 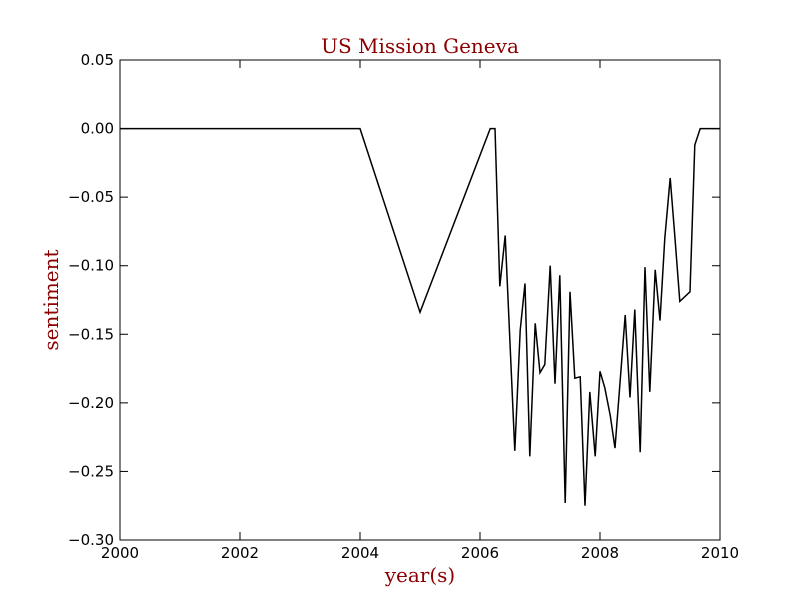 I want to click on y-tick-label: −0.20, so click(x=91, y=403).